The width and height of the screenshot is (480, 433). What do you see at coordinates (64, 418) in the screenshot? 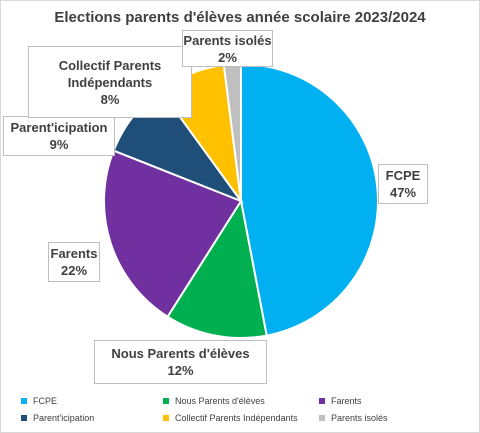
I see `legend-label: Parent'icipation` at bounding box center [64, 418].